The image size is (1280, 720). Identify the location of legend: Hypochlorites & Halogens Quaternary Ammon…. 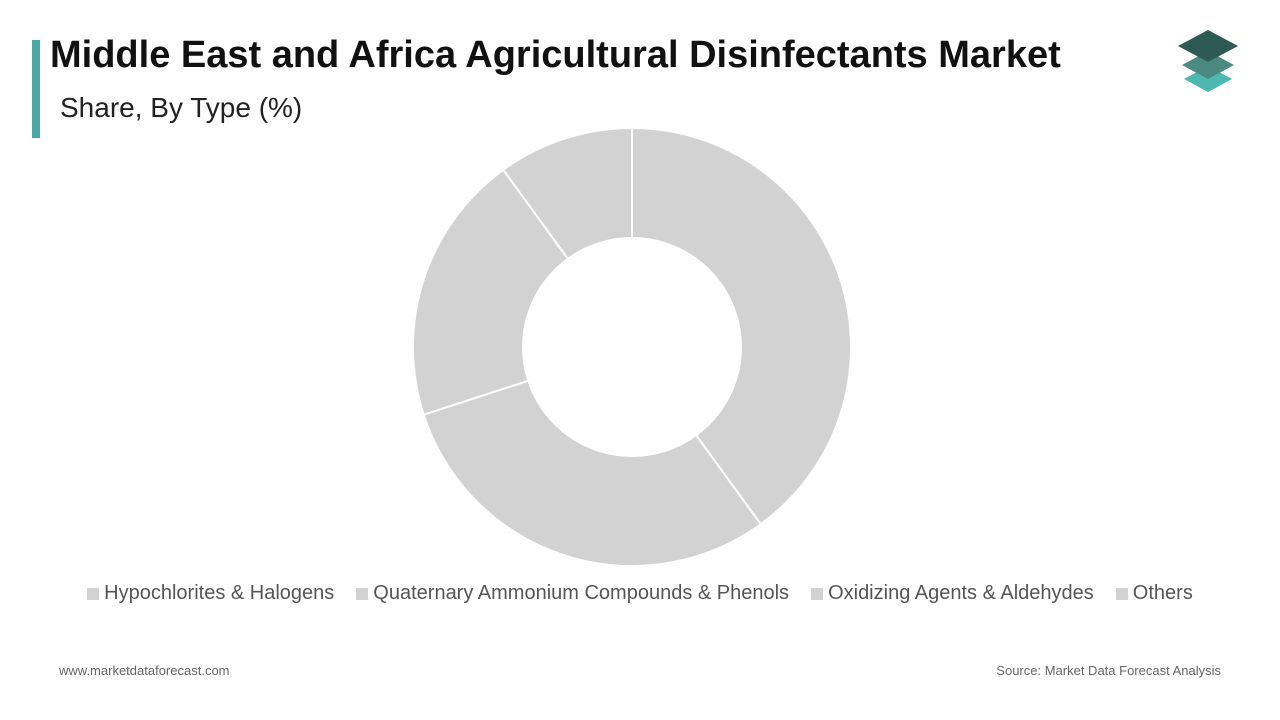
(640, 593).